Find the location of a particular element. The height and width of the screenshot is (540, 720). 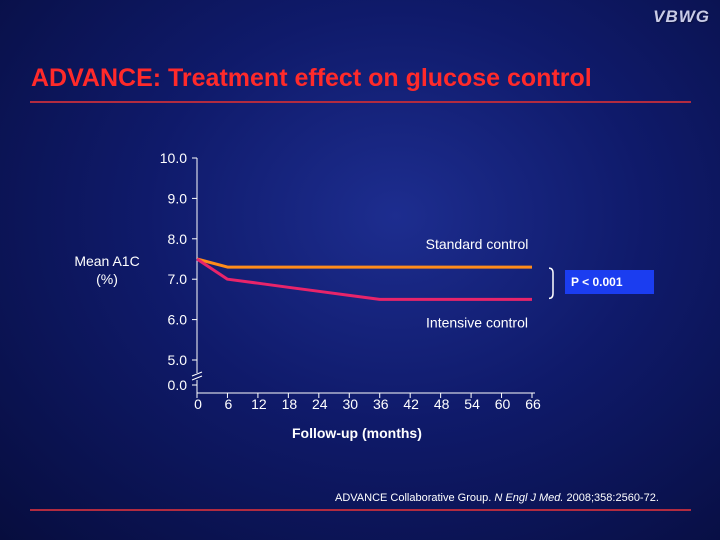

intensive-control-line is located at coordinates (364, 279).